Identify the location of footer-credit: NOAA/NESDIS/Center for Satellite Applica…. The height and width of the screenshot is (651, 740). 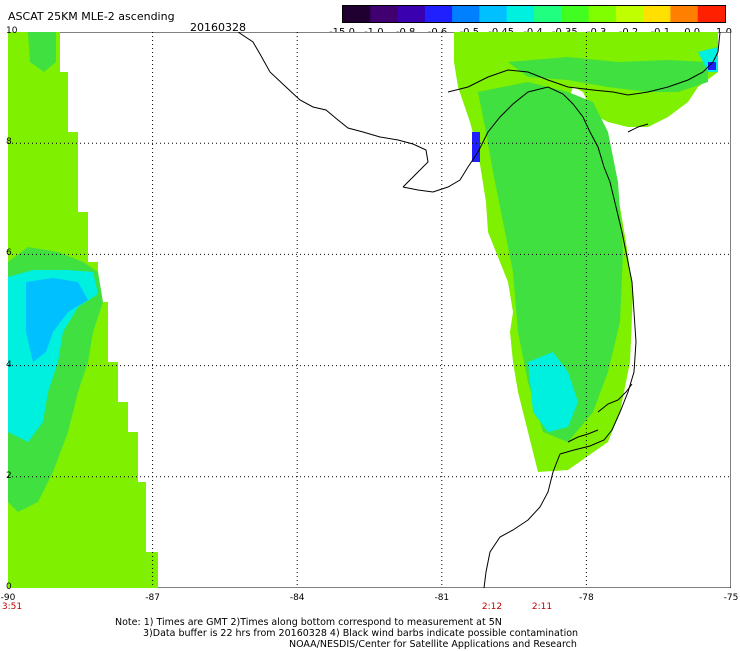
(433, 644).